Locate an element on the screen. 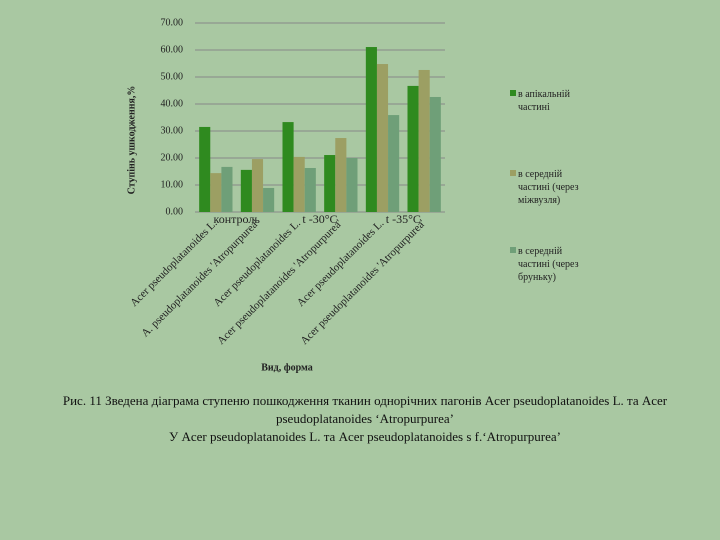 The image size is (720, 540). group-label: t -30°C is located at coordinates (319, 219).